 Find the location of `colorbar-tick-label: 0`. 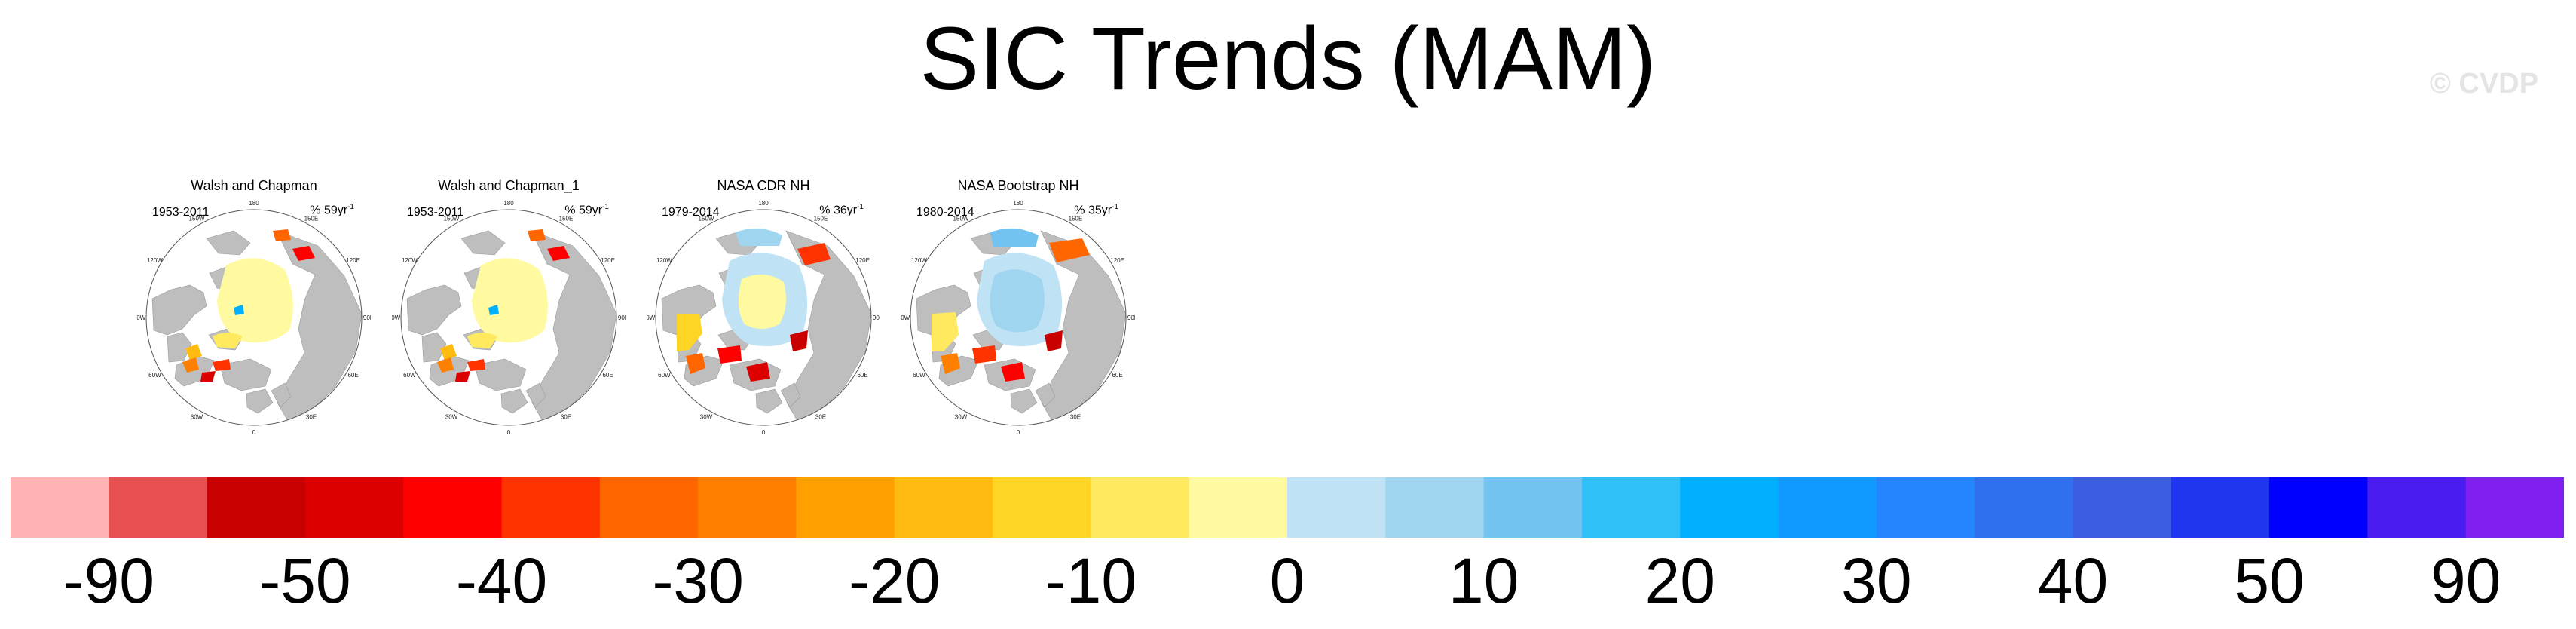

colorbar-tick-label: 0 is located at coordinates (1287, 580).